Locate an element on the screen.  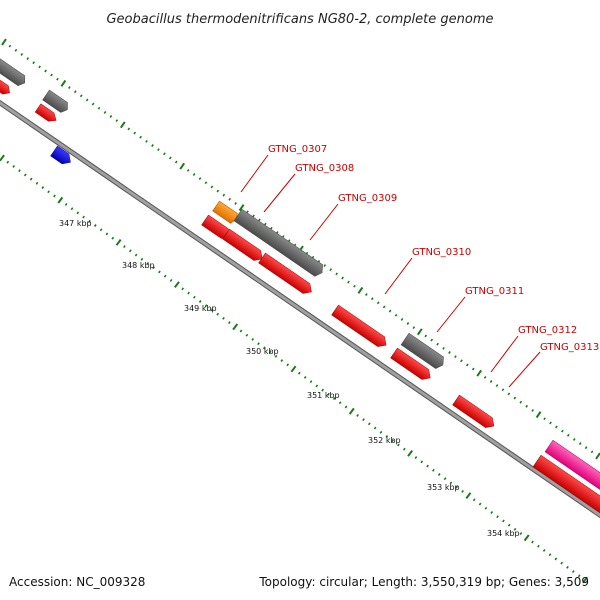
gene-label-gtng-0312: GTNG_0312 is located at coordinates (547, 330).